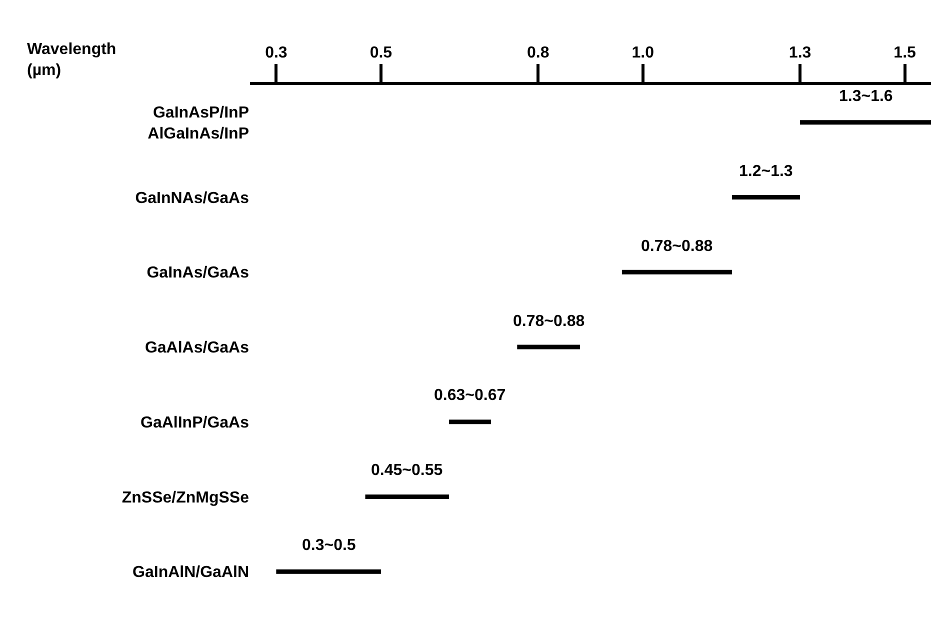 The width and height of the screenshot is (943, 619). What do you see at coordinates (470, 395) in the screenshot?
I see `annotation: 0.63~0.67` at bounding box center [470, 395].